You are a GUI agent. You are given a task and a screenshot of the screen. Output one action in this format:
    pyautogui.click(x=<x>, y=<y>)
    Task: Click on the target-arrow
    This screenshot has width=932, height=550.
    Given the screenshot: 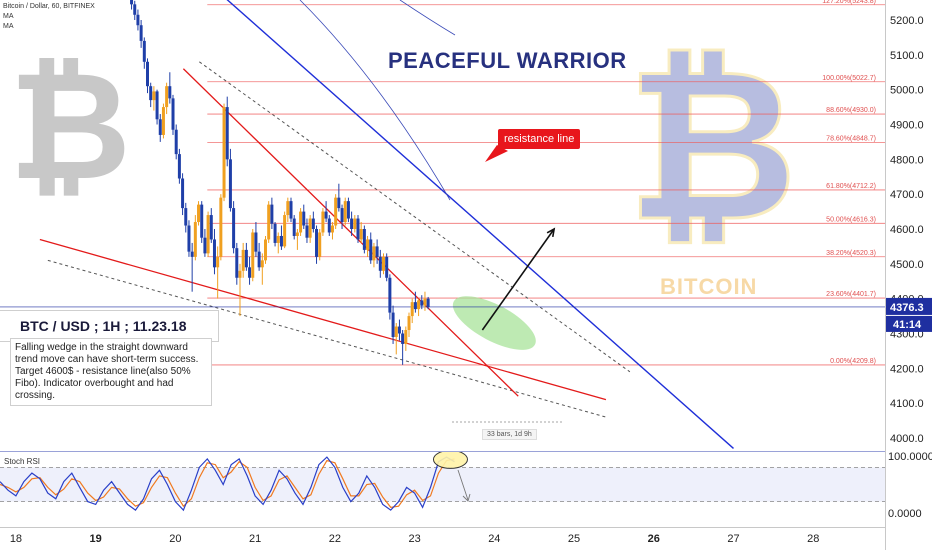 What is the action you would take?
    pyautogui.click(x=518, y=279)
    